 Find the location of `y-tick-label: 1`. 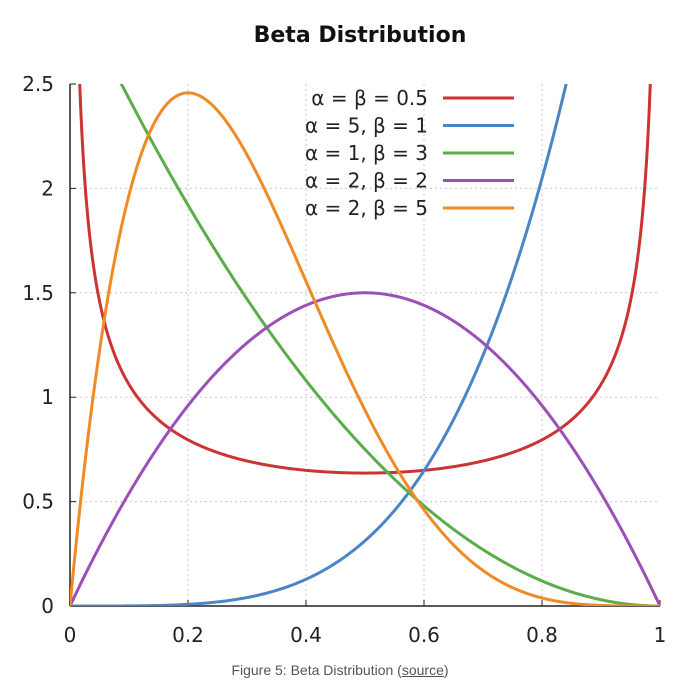

y-tick-label: 1 is located at coordinates (47, 397).